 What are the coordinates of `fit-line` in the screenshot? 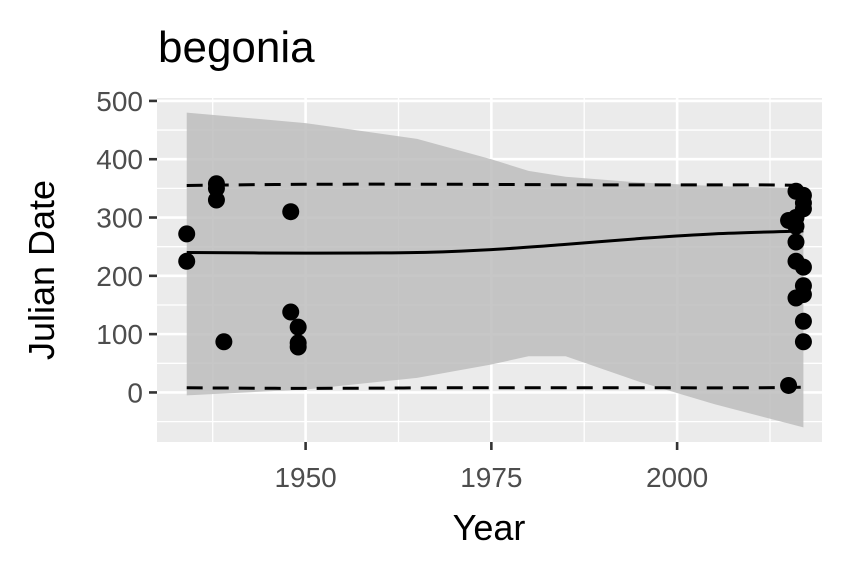 It's located at (495, 242).